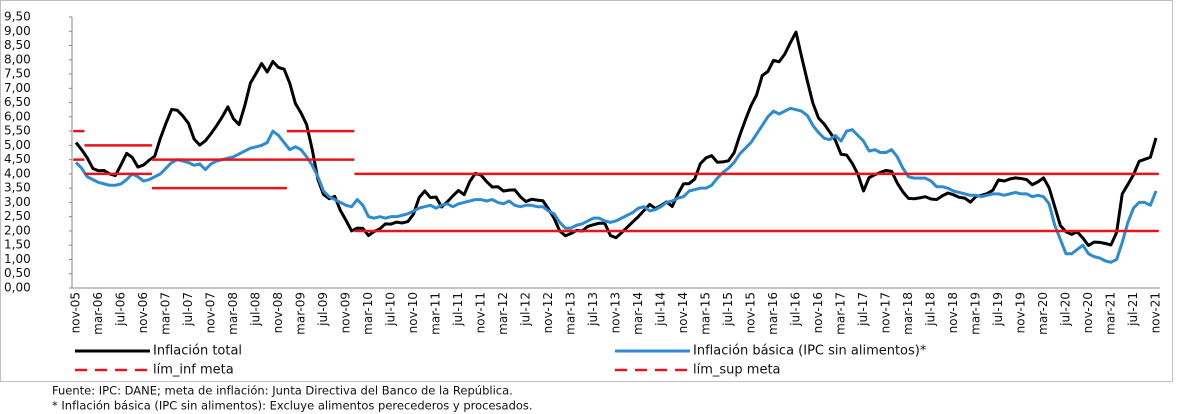 The height and width of the screenshot is (414, 1196). What do you see at coordinates (1133, 309) in the screenshot?
I see `x-tick-label: jul-21` at bounding box center [1133, 309].